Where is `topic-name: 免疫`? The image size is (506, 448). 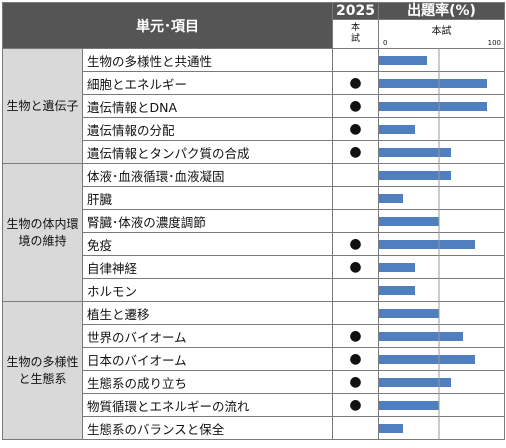 topic-name: 免疫 is located at coordinates (207, 244).